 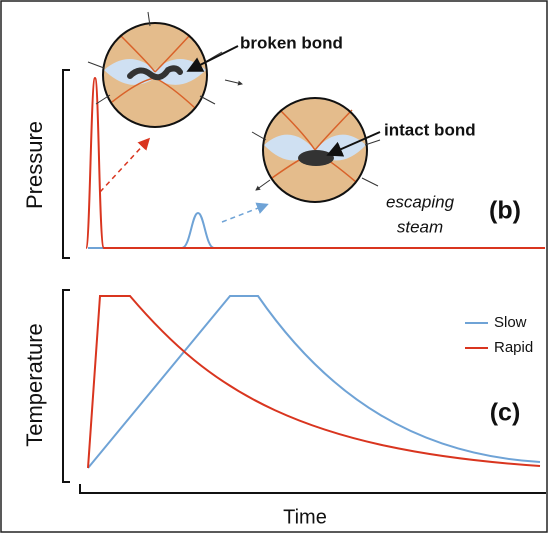 What do you see at coordinates (316, 150) in the screenshot?
I see `grain-intact` at bounding box center [316, 150].